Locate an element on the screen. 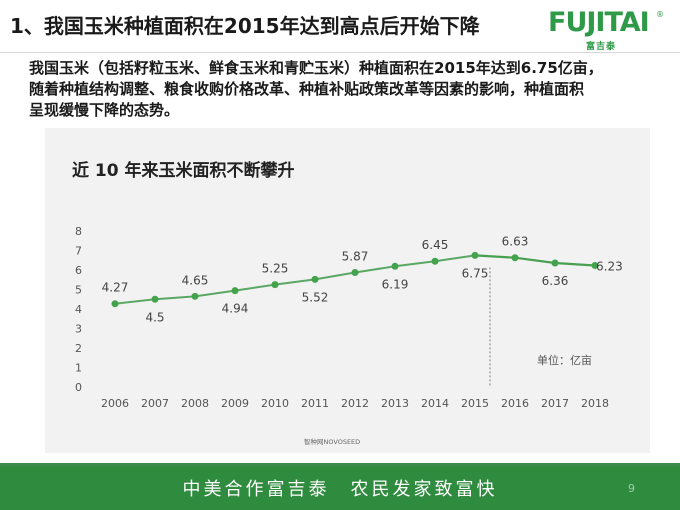 This screenshot has height=510, width=680. x-tick-label: 2008 is located at coordinates (195, 403).